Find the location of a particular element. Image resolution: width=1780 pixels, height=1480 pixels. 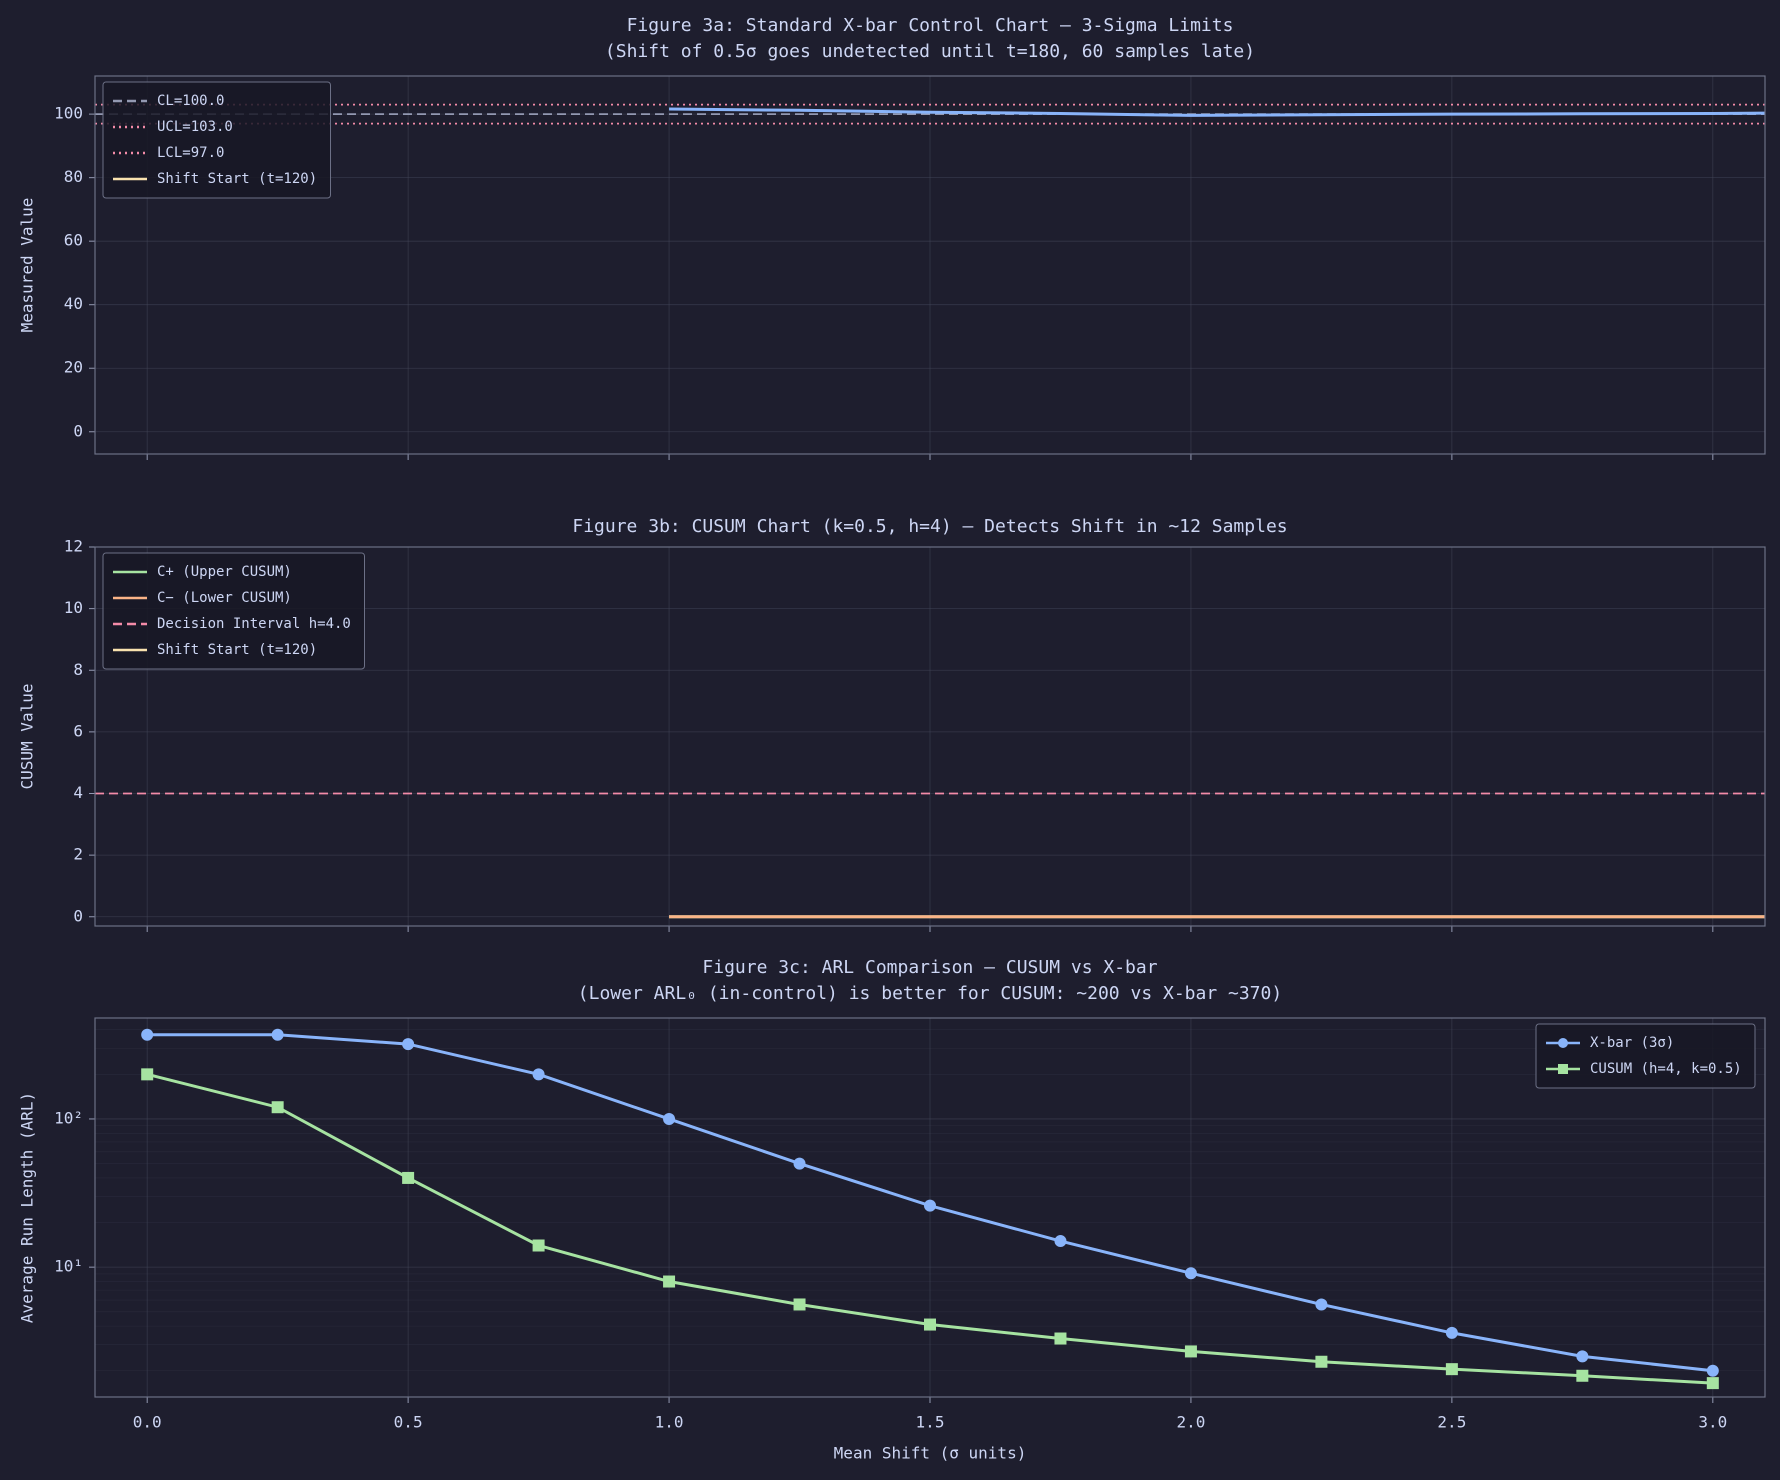

legend-label: CUSUM (h=4, k=0.5) is located at coordinates (1666, 1069).